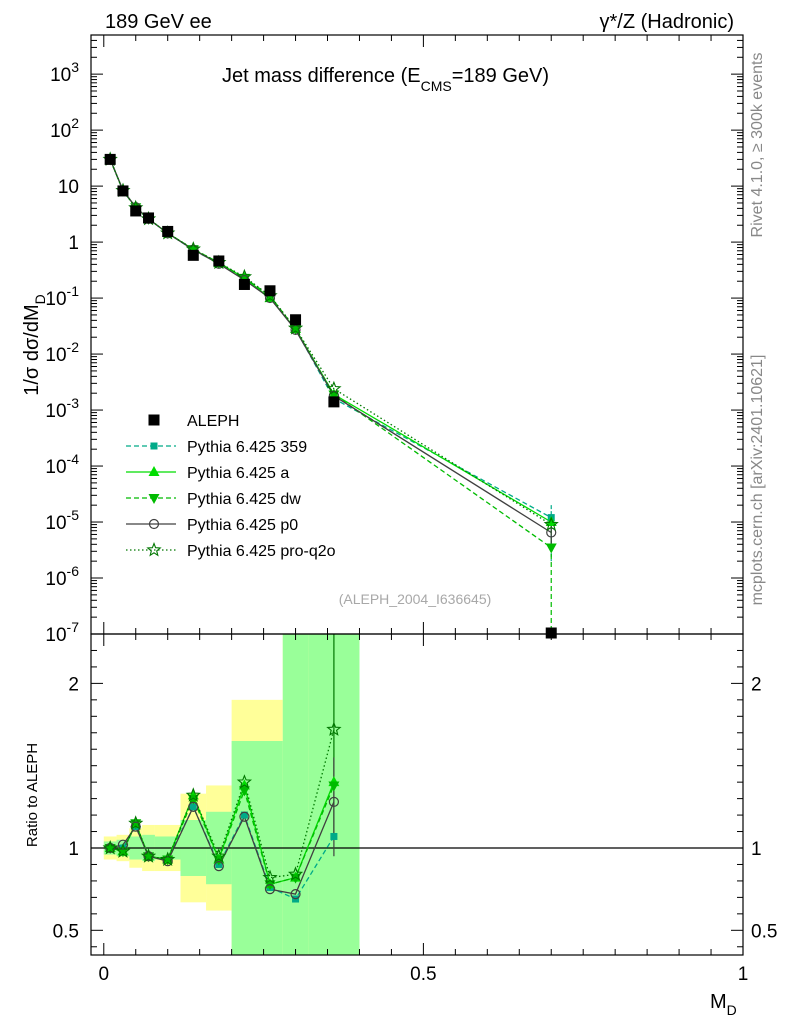 The height and width of the screenshot is (1024, 786). I want to click on main-y-tick-label: 10⁻⁴, so click(62, 464).